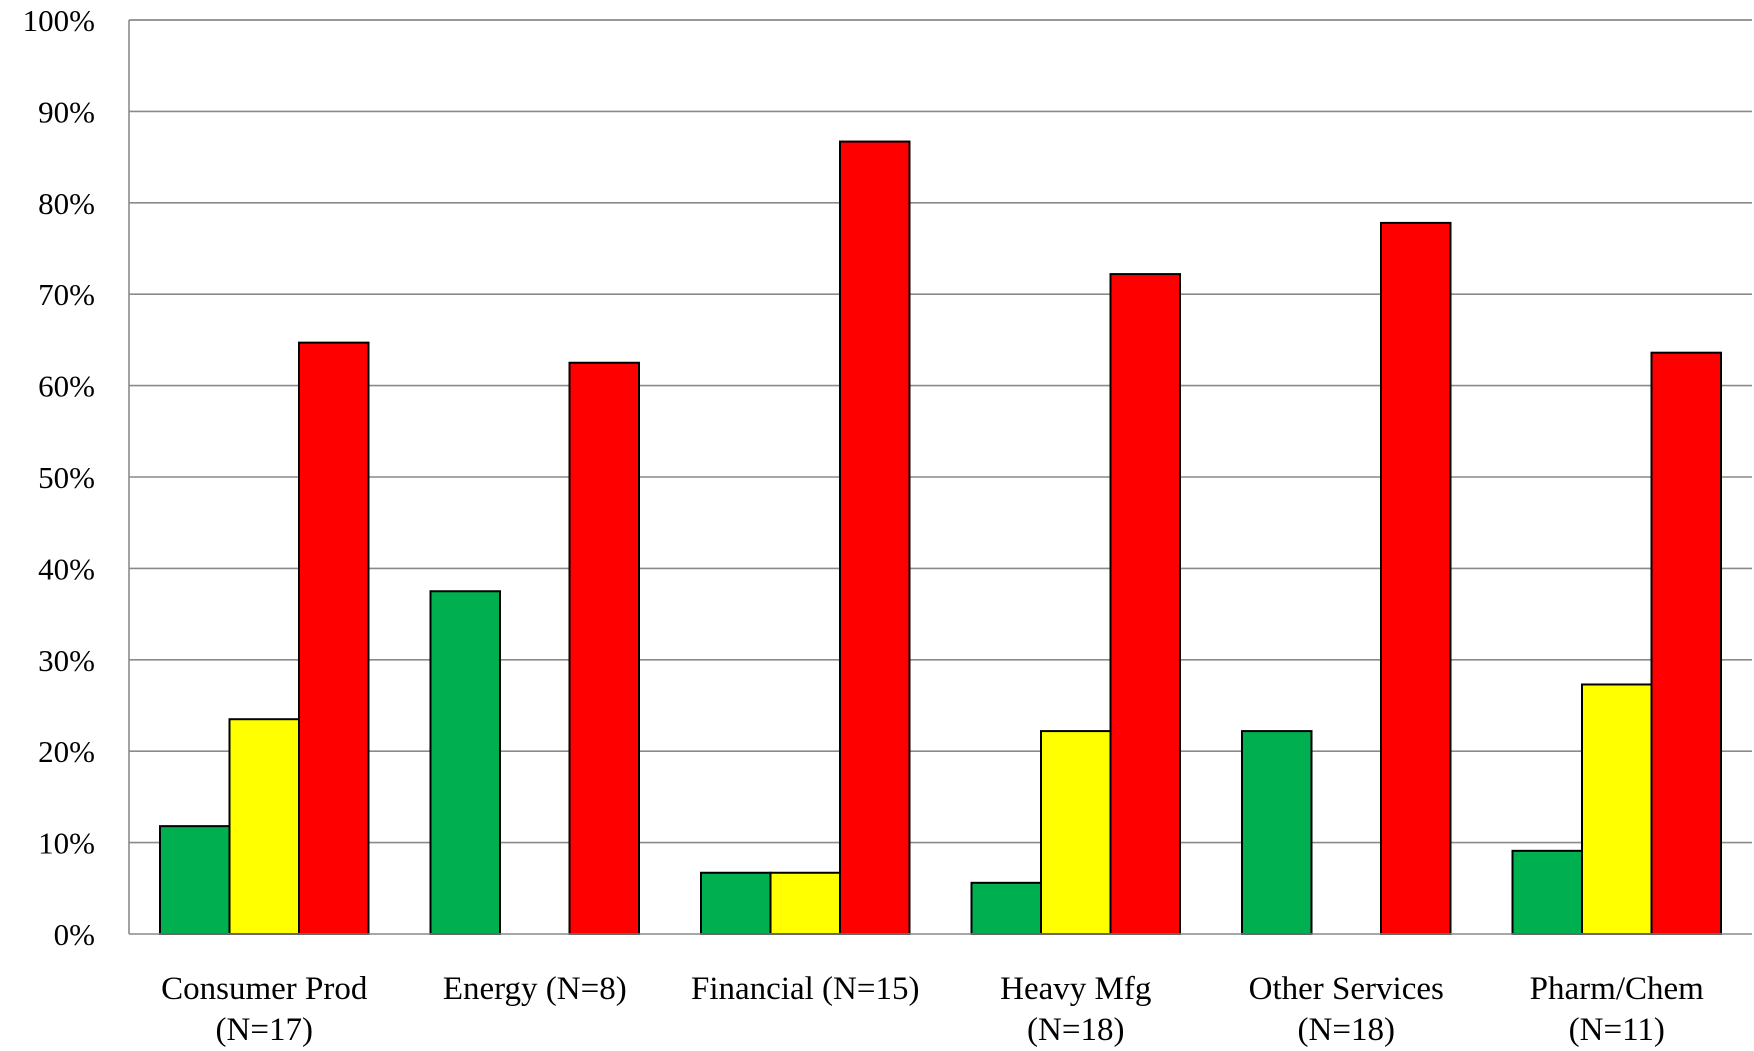 The height and width of the screenshot is (1051, 1754). Describe the element at coordinates (264, 1030) in the screenshot. I see `x-category-label-line: (N=17)` at that location.